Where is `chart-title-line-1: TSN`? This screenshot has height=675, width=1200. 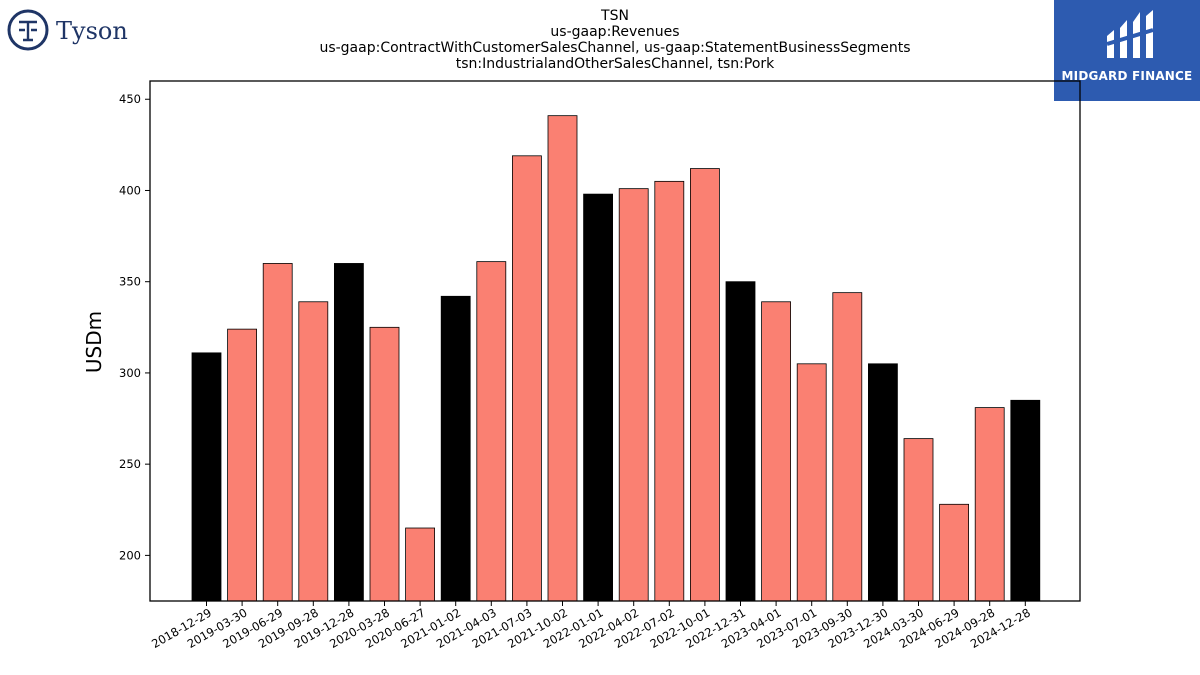
chart-title-line-1: TSN is located at coordinates (614, 16).